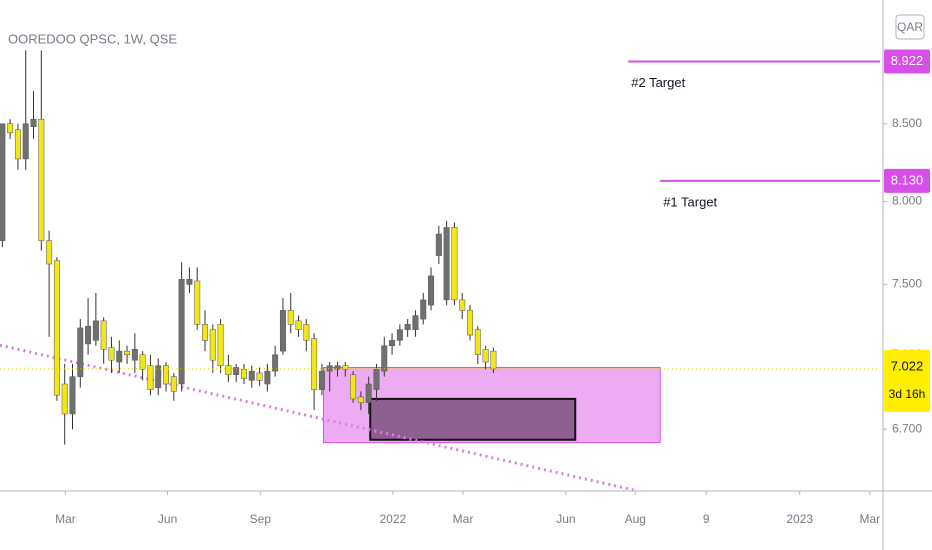 The width and height of the screenshot is (932, 550). I want to click on y-tick-label: 8.000, so click(907, 201).